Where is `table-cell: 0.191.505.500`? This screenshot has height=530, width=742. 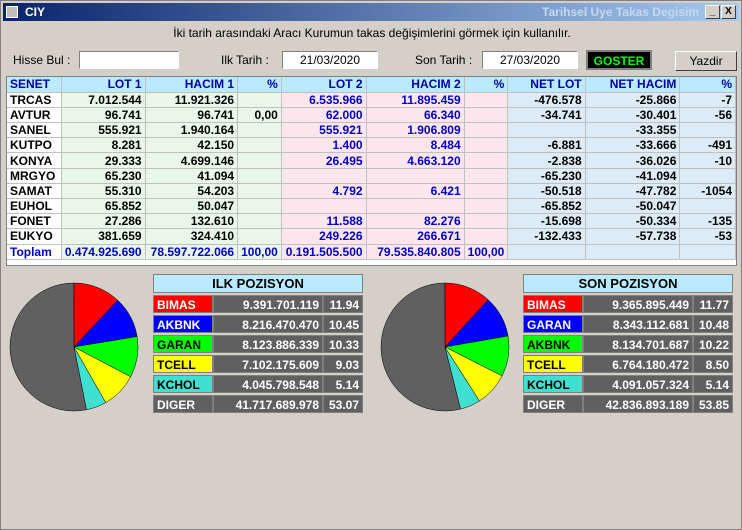
table-cell: 0.191.505.500 is located at coordinates (324, 252).